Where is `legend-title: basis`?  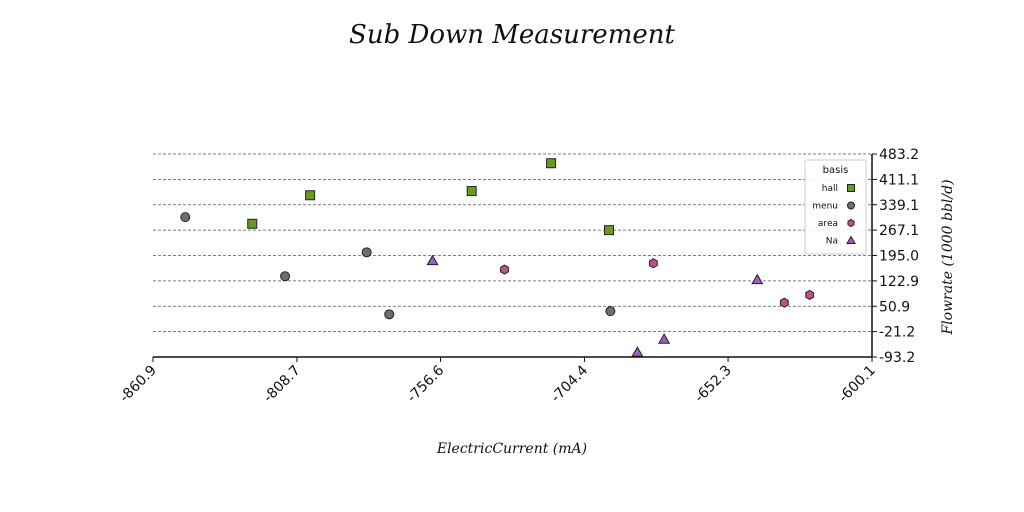 legend-title: basis is located at coordinates (836, 170).